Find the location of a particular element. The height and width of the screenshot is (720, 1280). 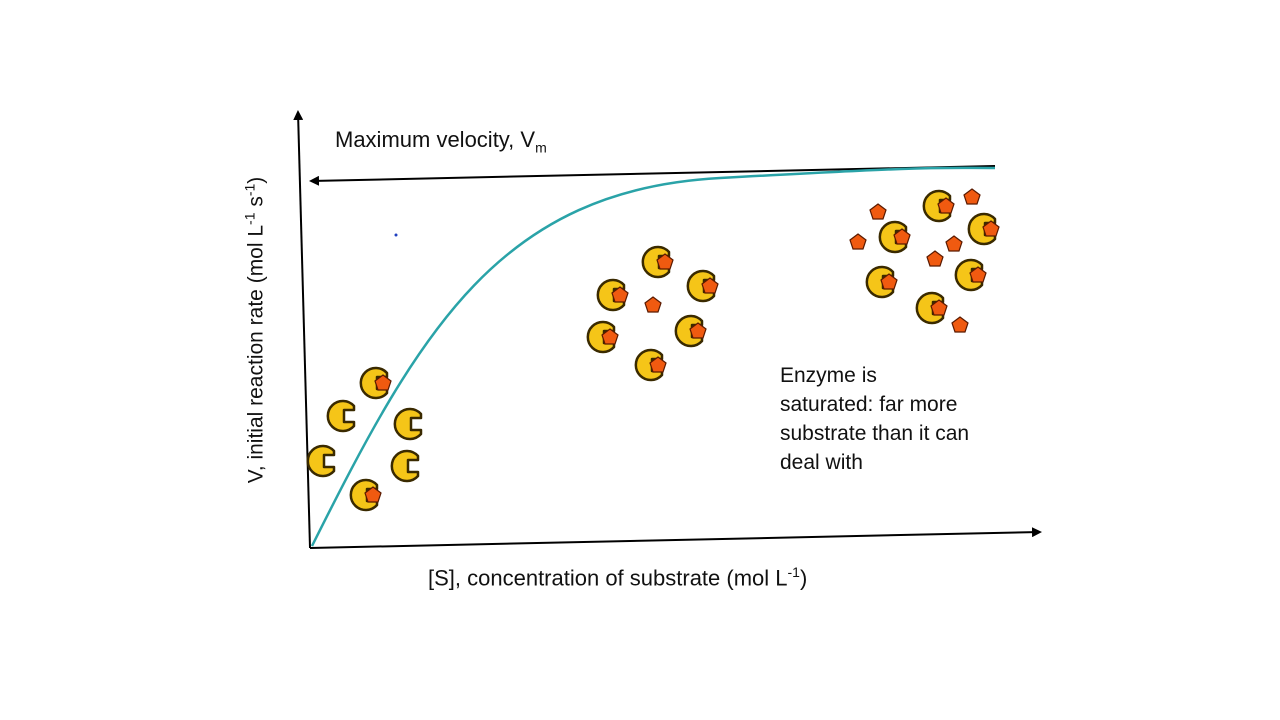

y-axis-label: V, initial reaction rate (mol L-1 s-1) is located at coordinates (255, 330).